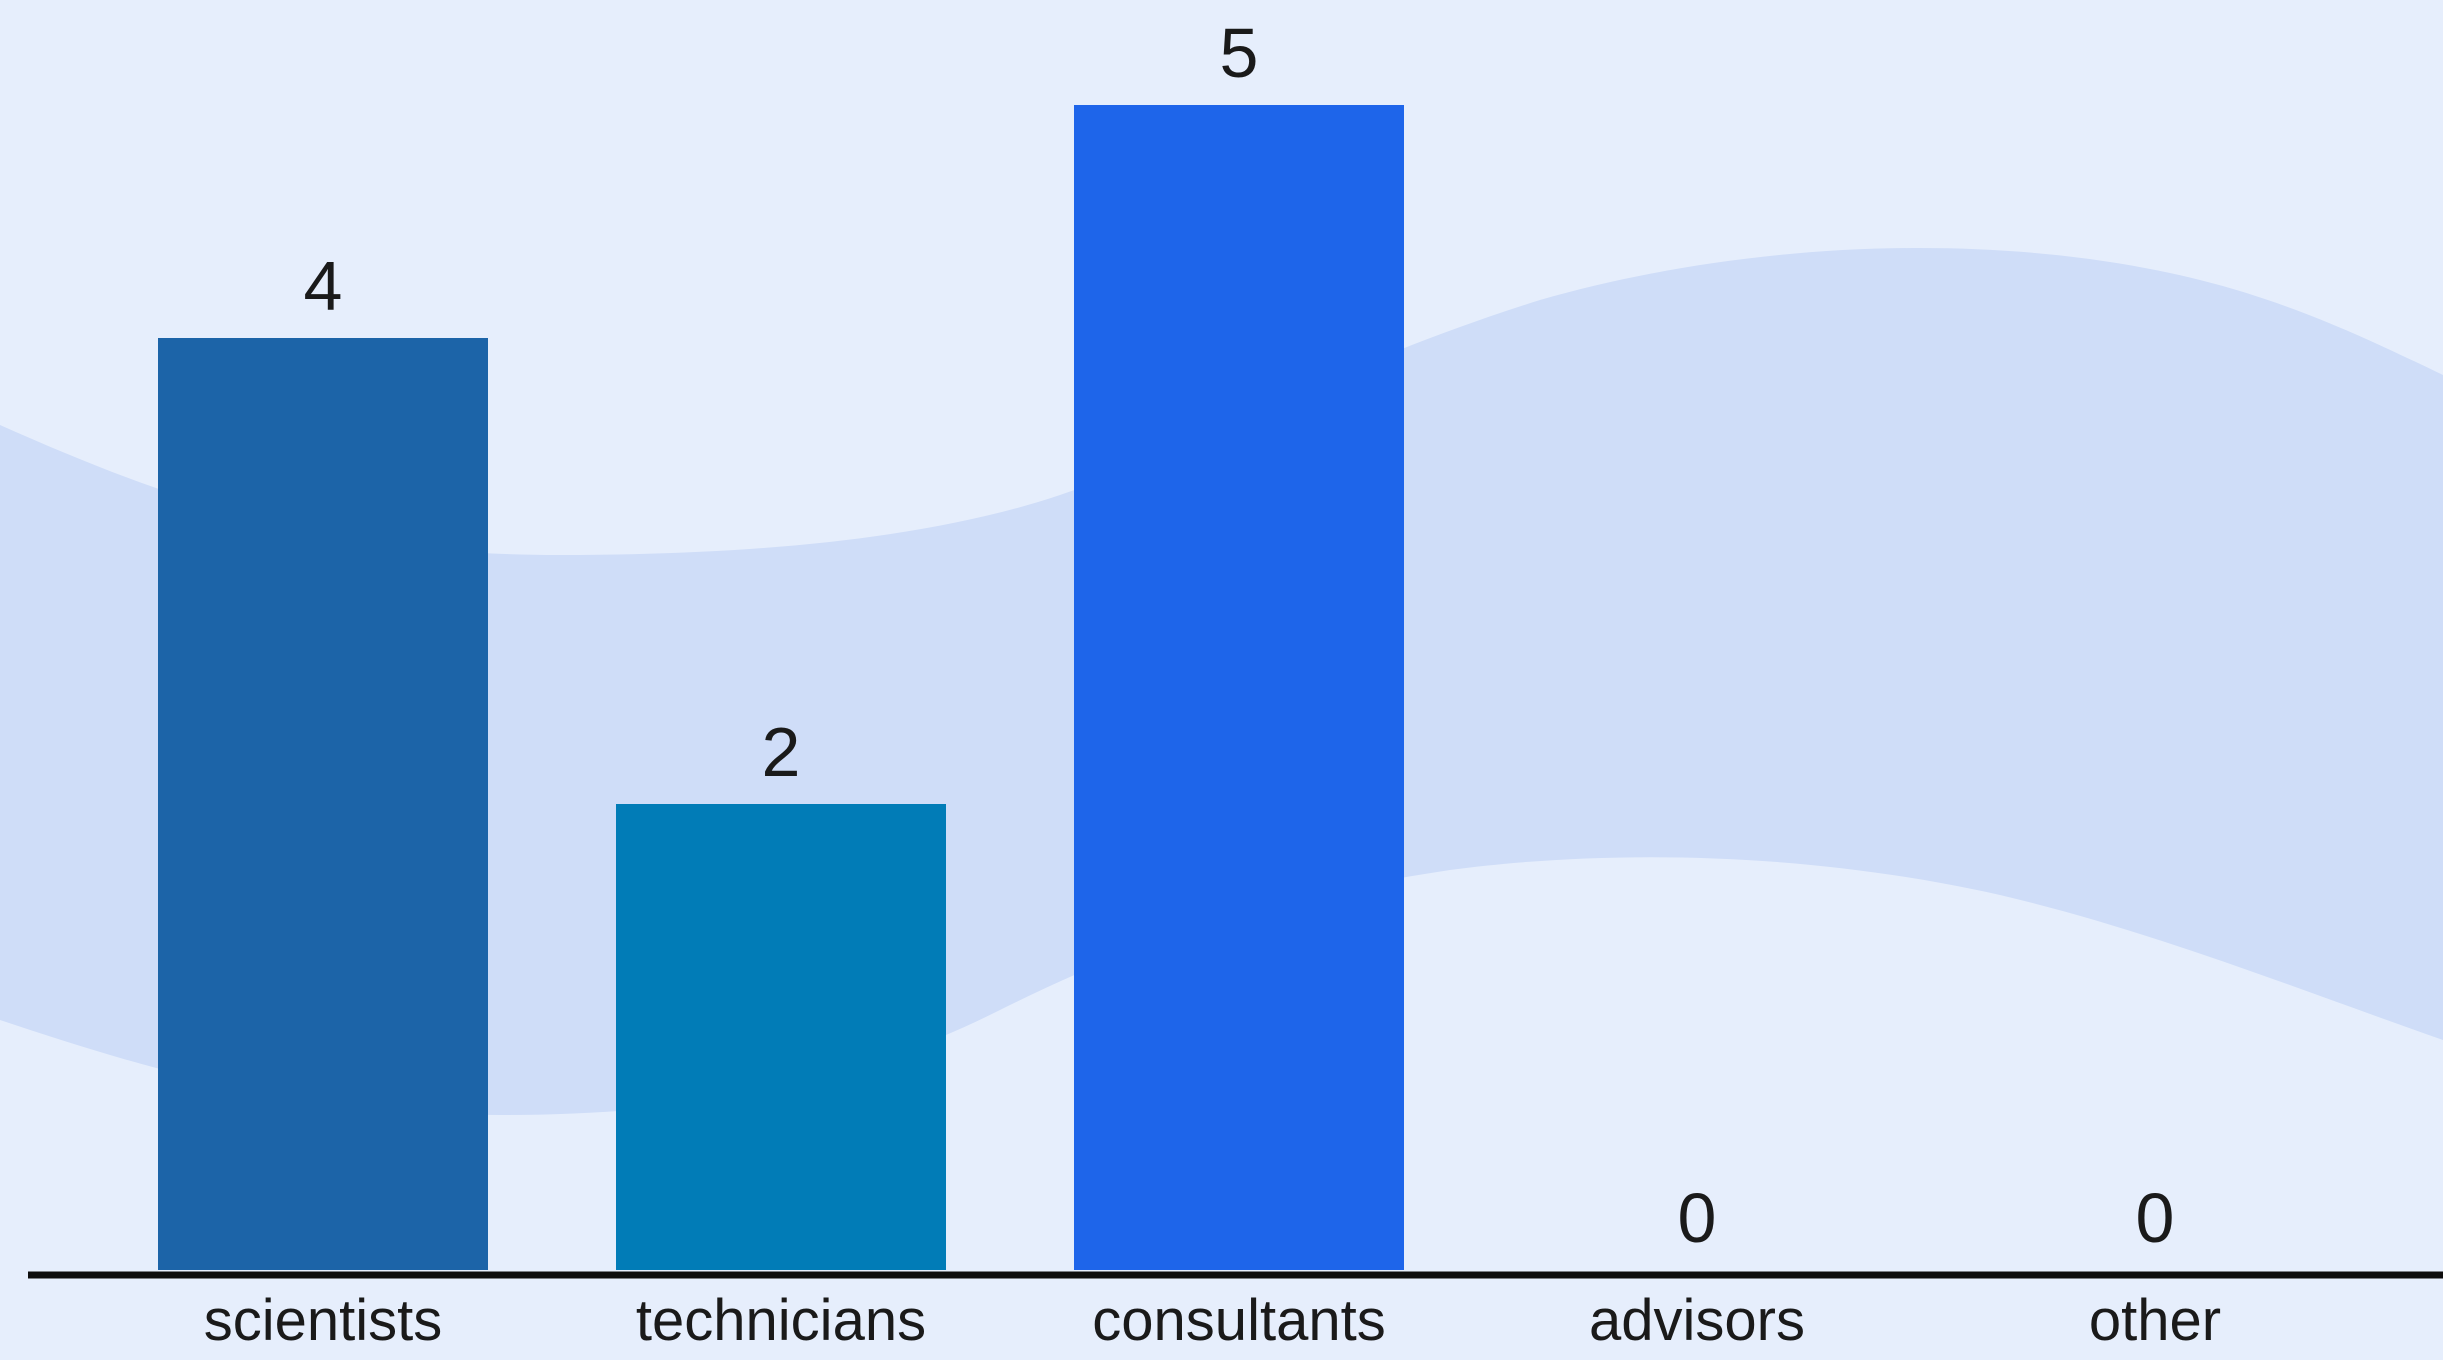  What do you see at coordinates (323, 804) in the screenshot?
I see `bar-scientists` at bounding box center [323, 804].